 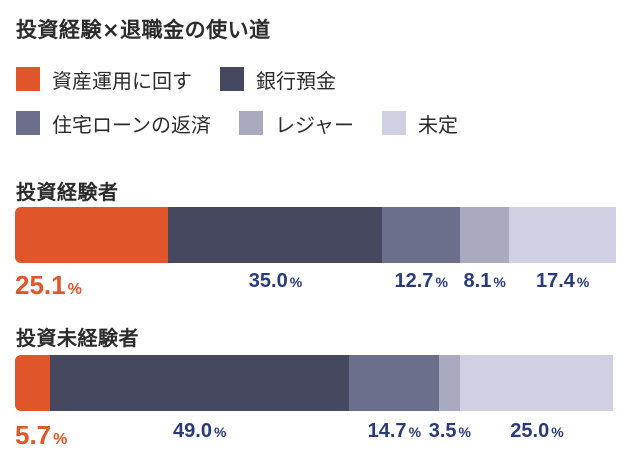 What do you see at coordinates (555, 281) in the screenshot?
I see `value-number: 17.4` at bounding box center [555, 281].